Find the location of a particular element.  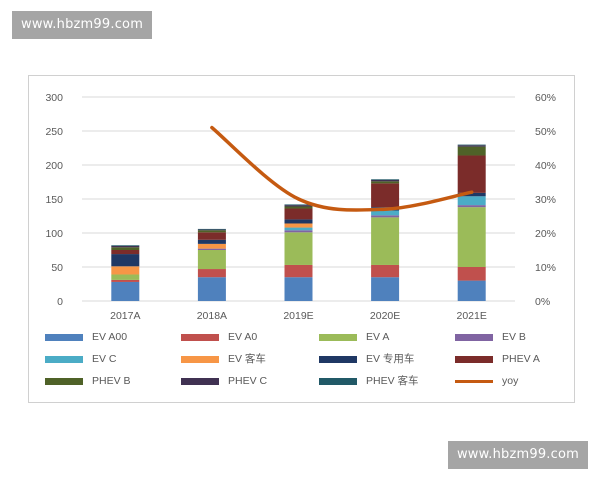

y-tick-label: 100 is located at coordinates (54, 234).